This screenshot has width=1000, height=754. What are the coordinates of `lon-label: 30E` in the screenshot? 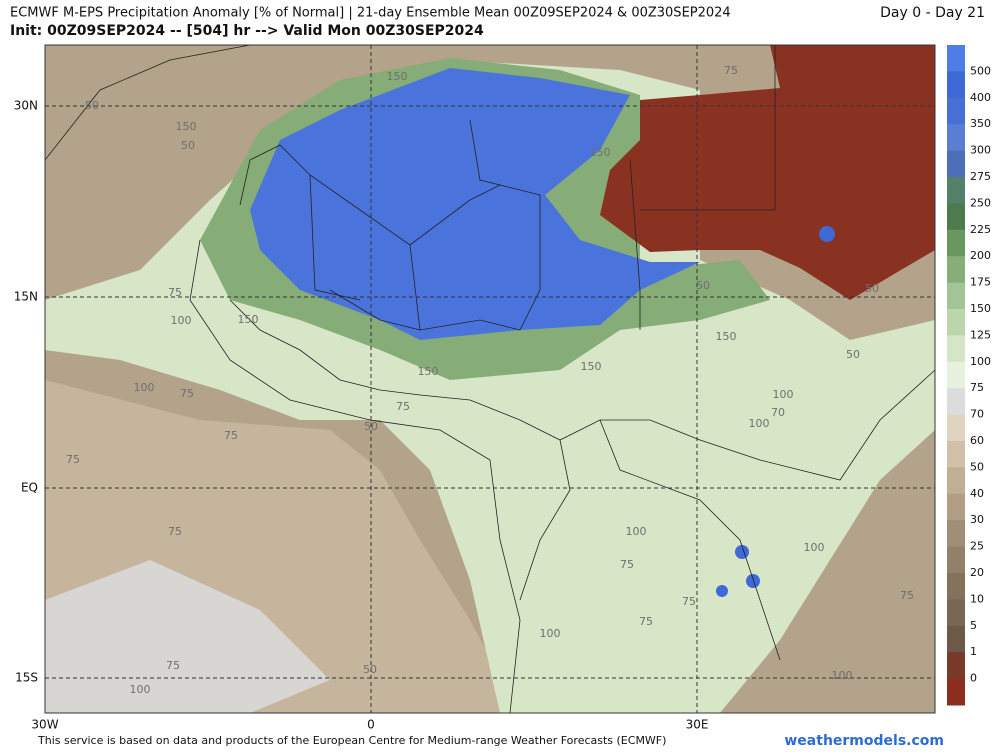 It's located at (697, 725).